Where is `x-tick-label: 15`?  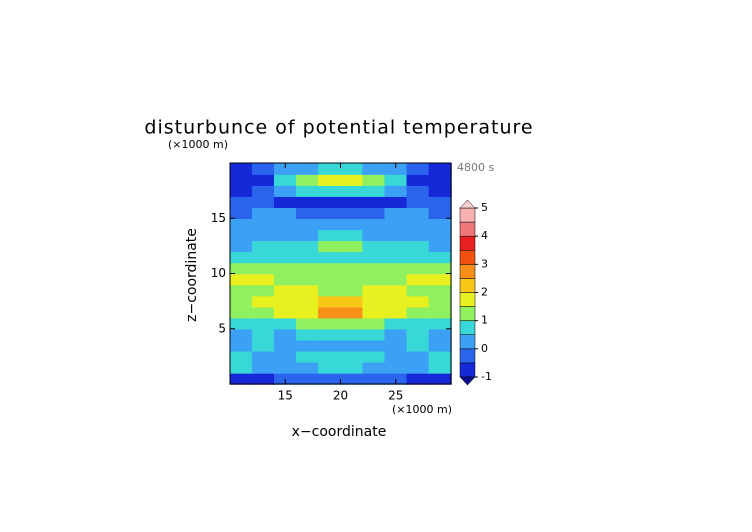
x-tick-label: 15 is located at coordinates (285, 396).